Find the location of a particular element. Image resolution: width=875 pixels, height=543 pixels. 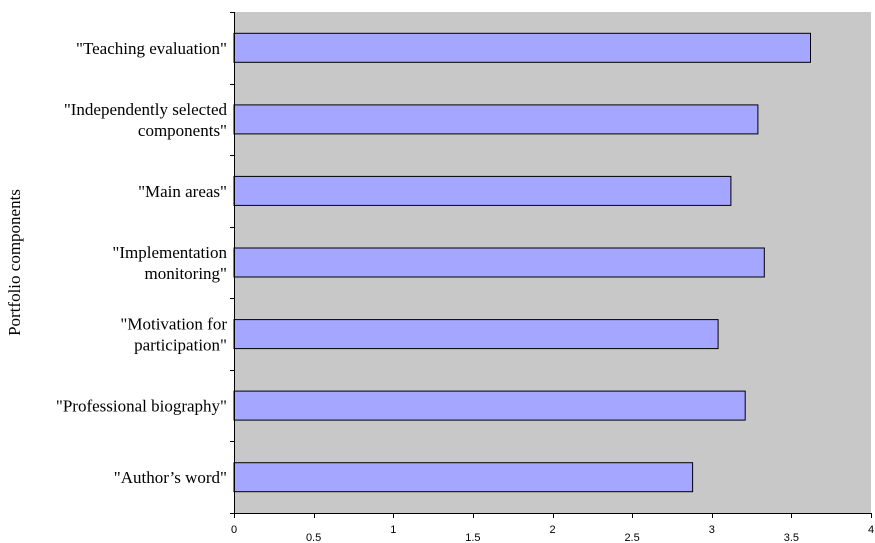

x-tick-label: 1 is located at coordinates (393, 530).